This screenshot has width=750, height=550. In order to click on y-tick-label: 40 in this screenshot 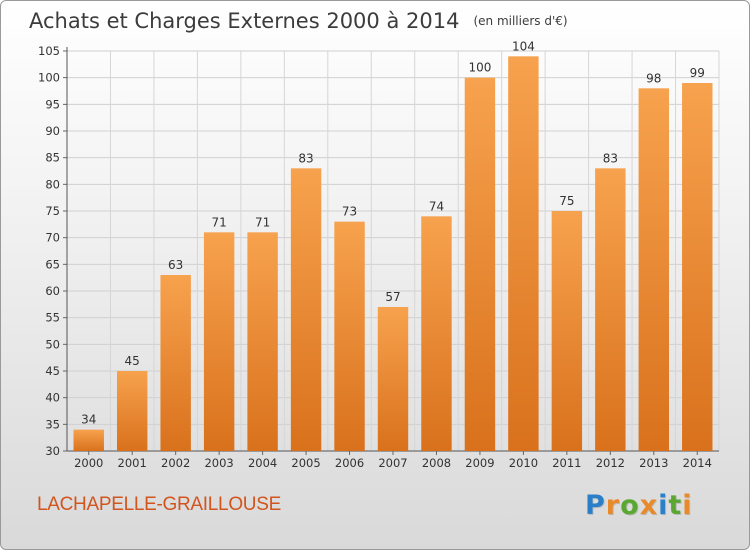, I will do `click(52, 398)`.